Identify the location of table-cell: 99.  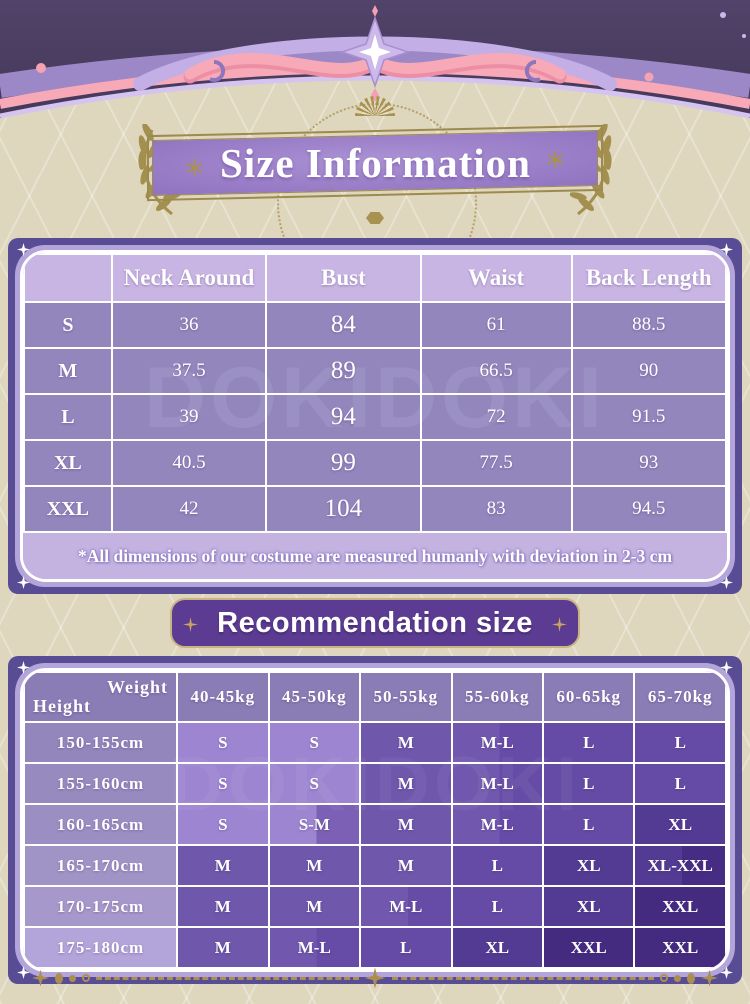
(343, 463).